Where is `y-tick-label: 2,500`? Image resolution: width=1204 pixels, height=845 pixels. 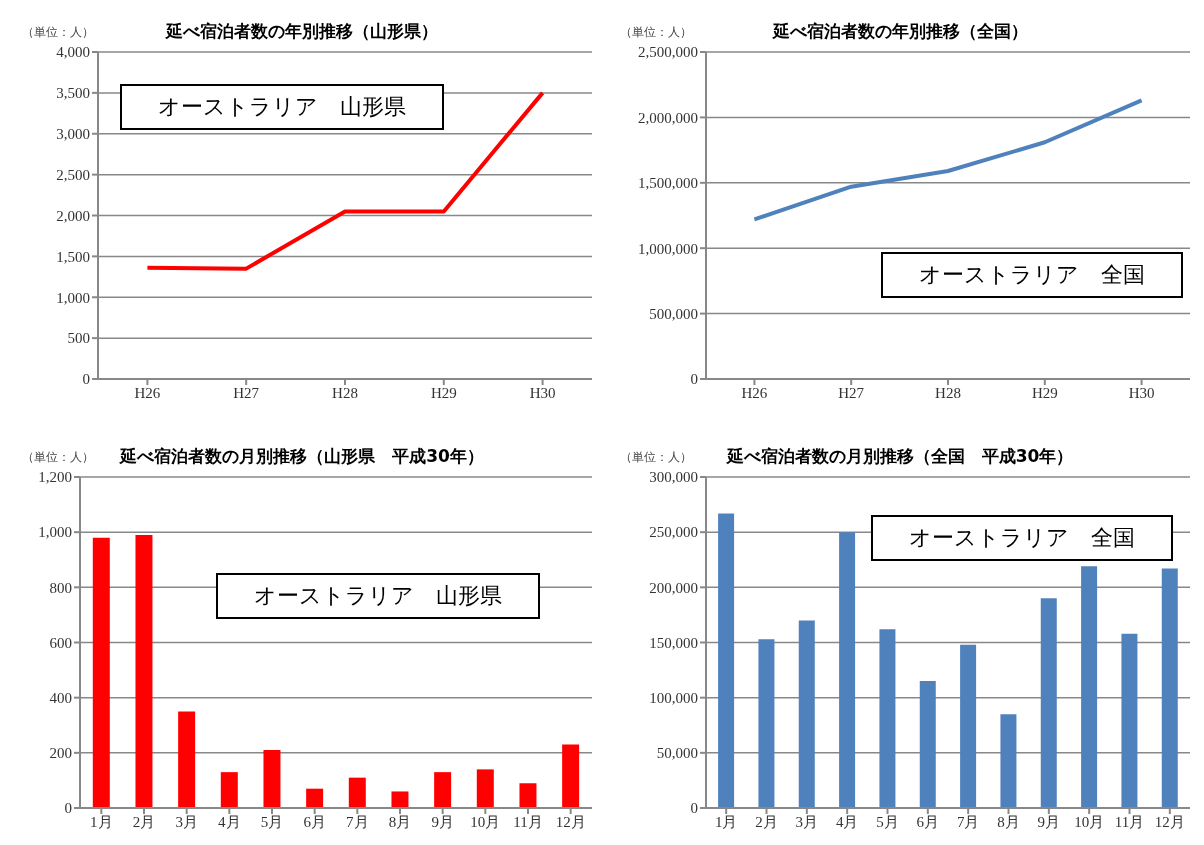 y-tick-label: 2,500 is located at coordinates (73, 174).